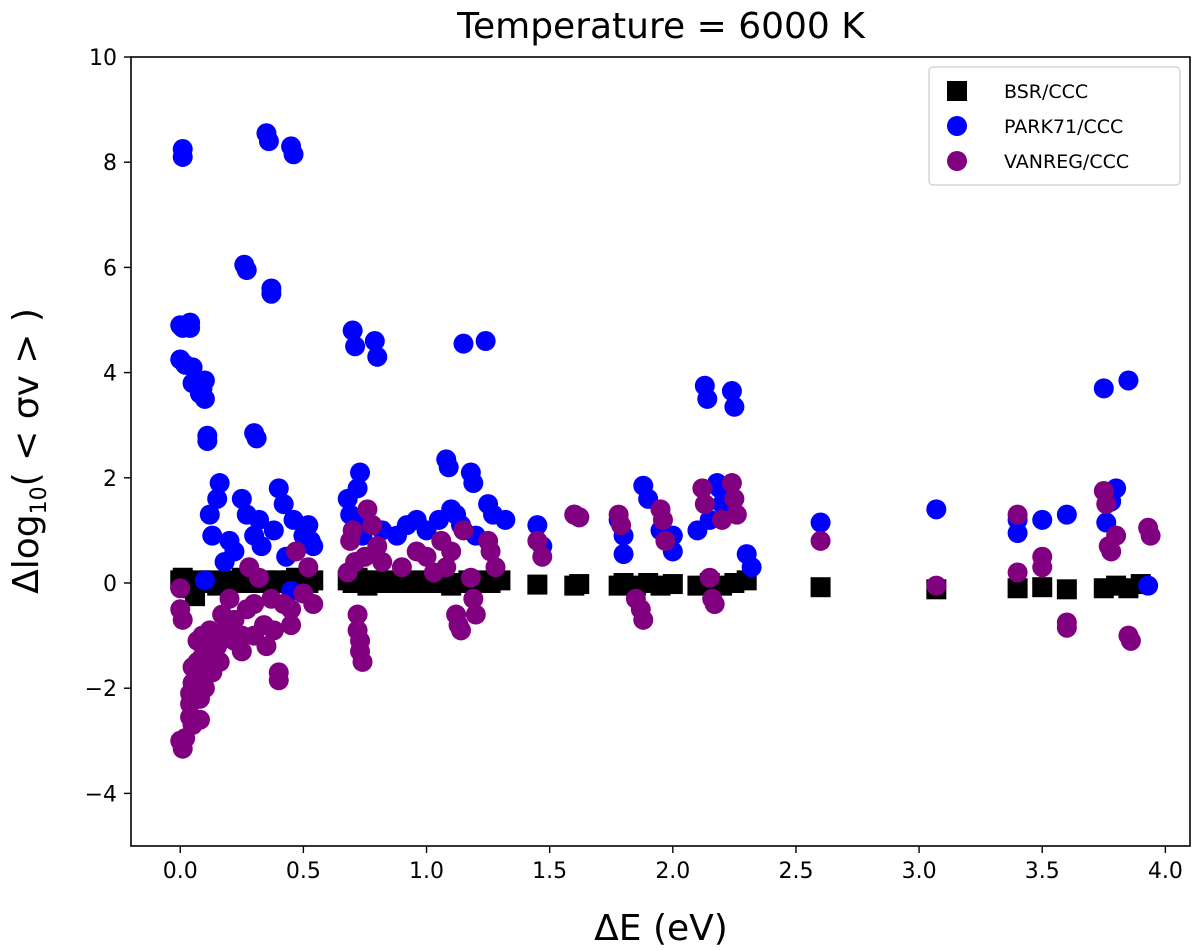 The height and width of the screenshot is (950, 1200). I want to click on legend: BSR/CCC PARK71/CCC VANREG/CCC, so click(1054, 126).